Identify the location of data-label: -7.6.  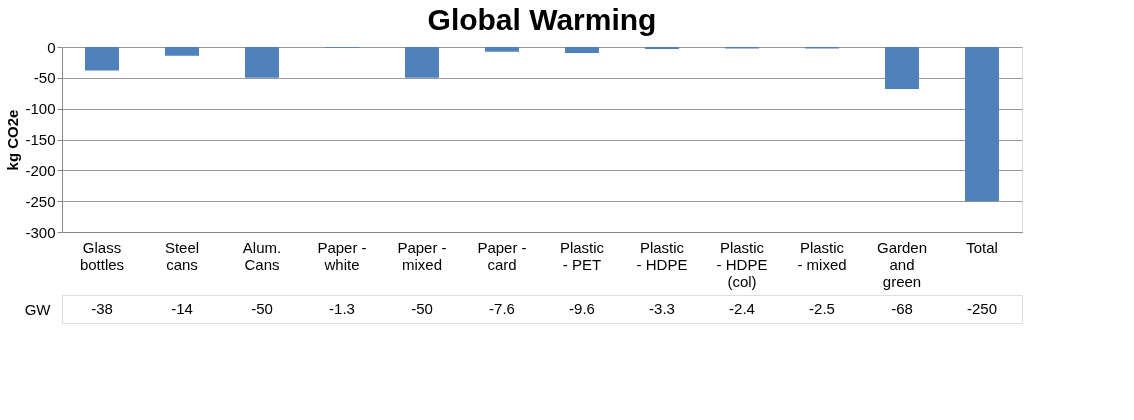
(502, 308).